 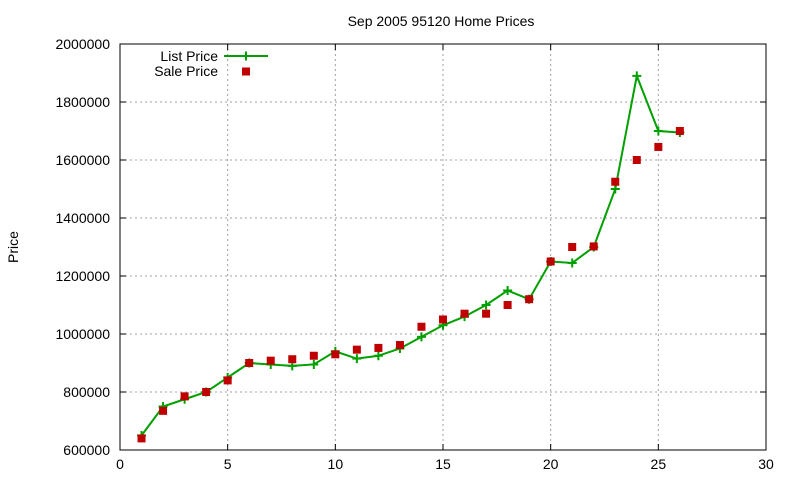 I want to click on x-tick-label: 30, so click(x=766, y=464).